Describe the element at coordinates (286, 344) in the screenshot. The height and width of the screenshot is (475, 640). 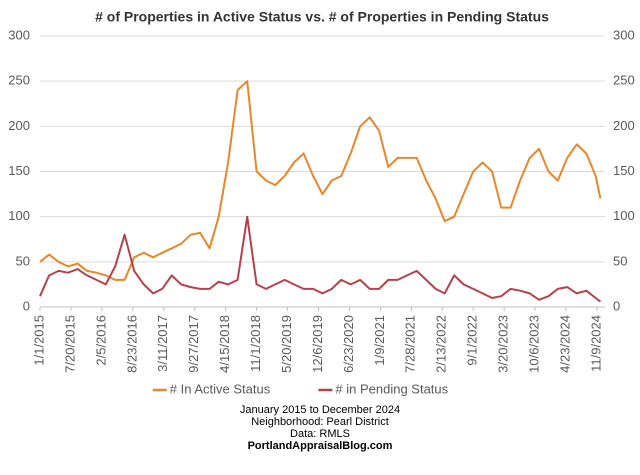
I see `x-tick-label: 5/20/2019` at that location.